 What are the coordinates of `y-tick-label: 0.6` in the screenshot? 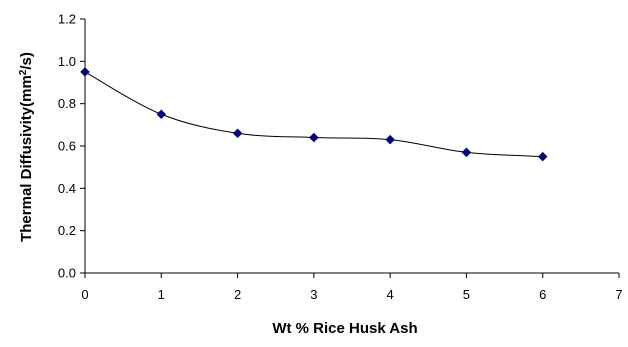 It's located at (67, 146).